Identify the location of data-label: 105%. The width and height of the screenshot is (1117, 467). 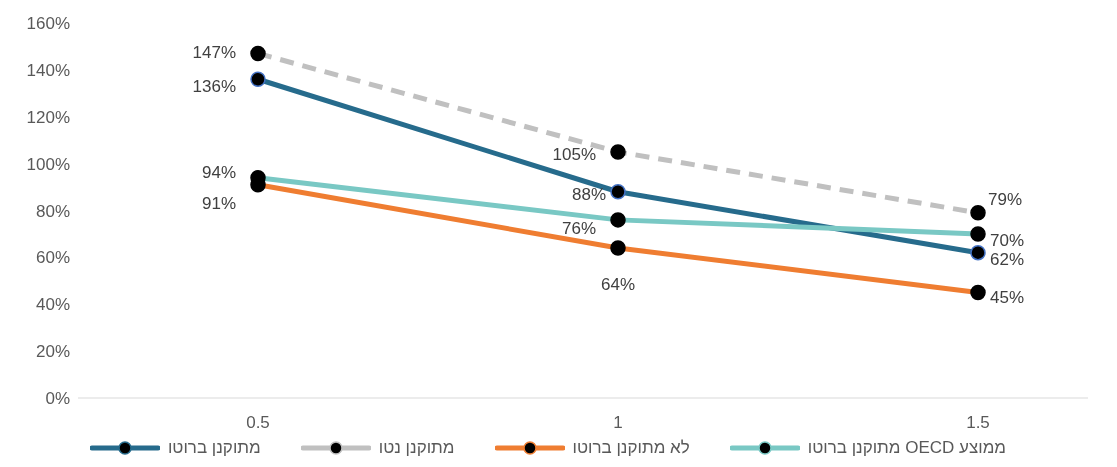
(574, 155).